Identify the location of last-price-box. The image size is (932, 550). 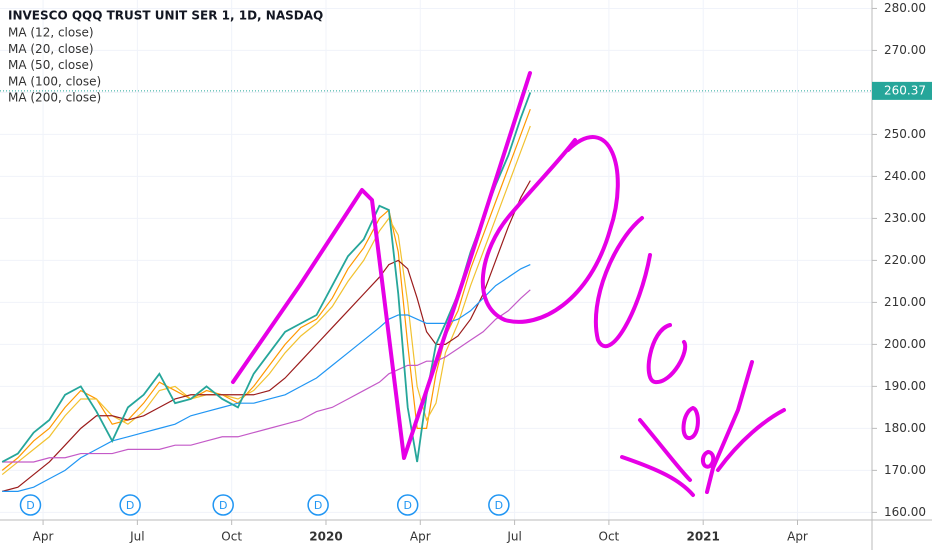
(902, 90).